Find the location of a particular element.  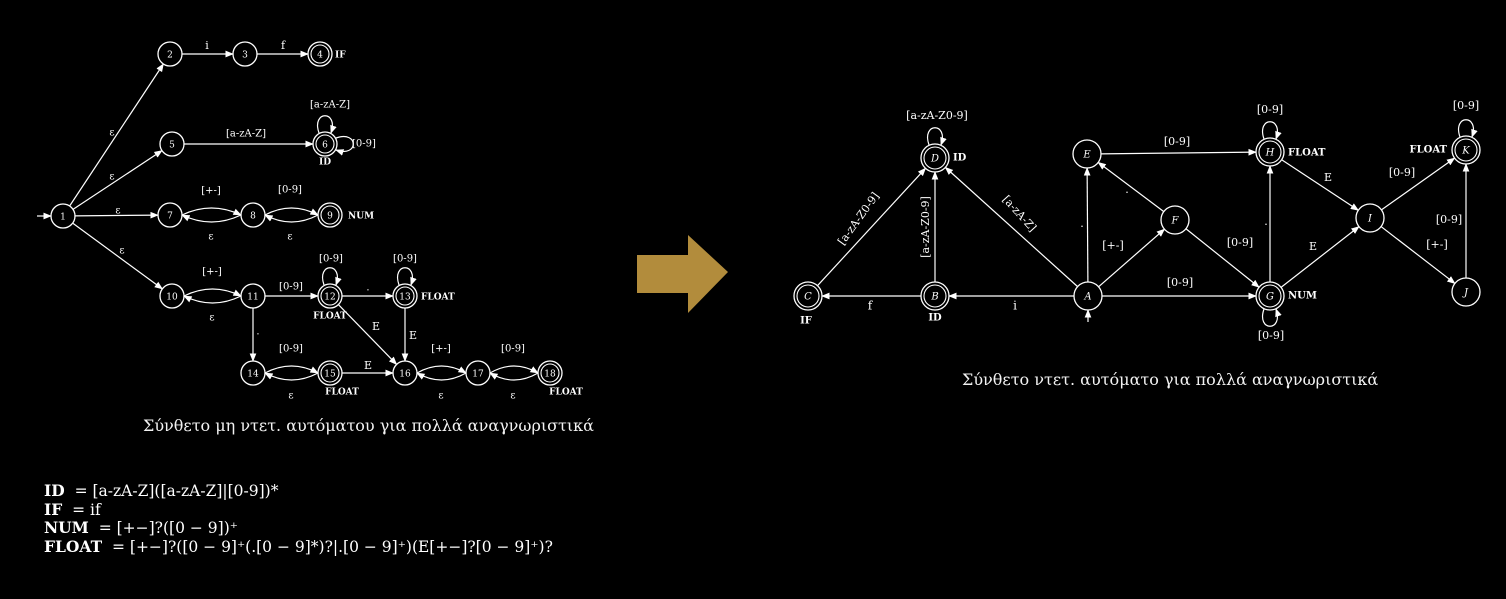

state-n13: 13 is located at coordinates (405, 296).